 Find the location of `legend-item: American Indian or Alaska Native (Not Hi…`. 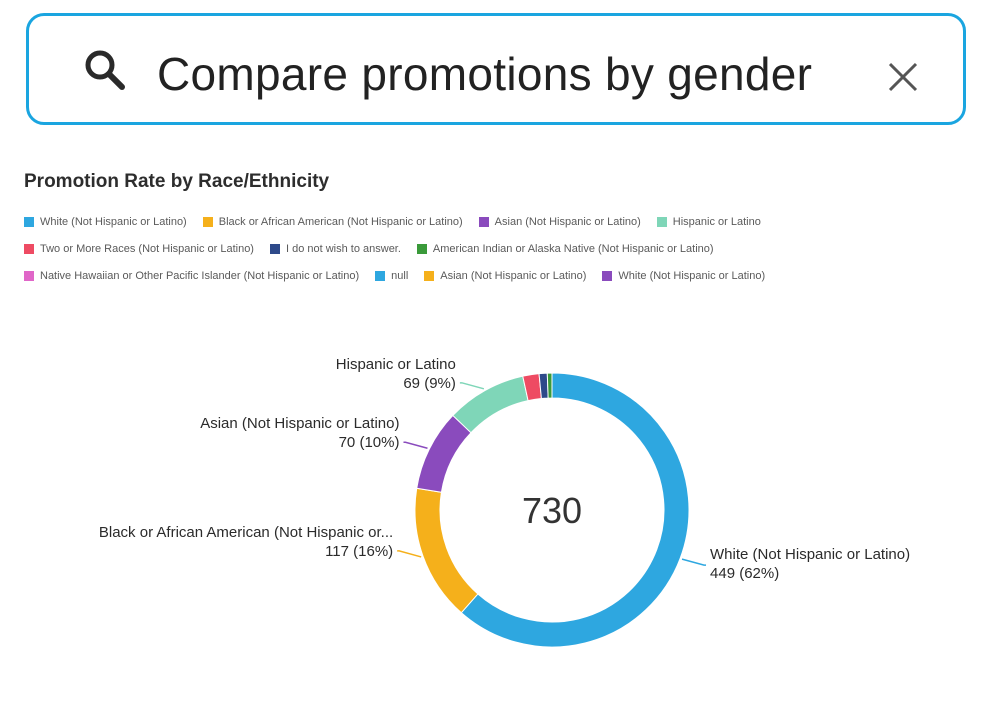

legend-item: American Indian or Alaska Native (Not Hi… is located at coordinates (565, 248).